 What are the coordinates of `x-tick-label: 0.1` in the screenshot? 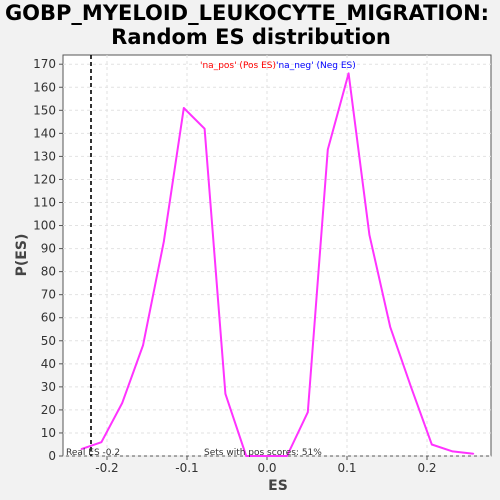 It's located at (346, 468).